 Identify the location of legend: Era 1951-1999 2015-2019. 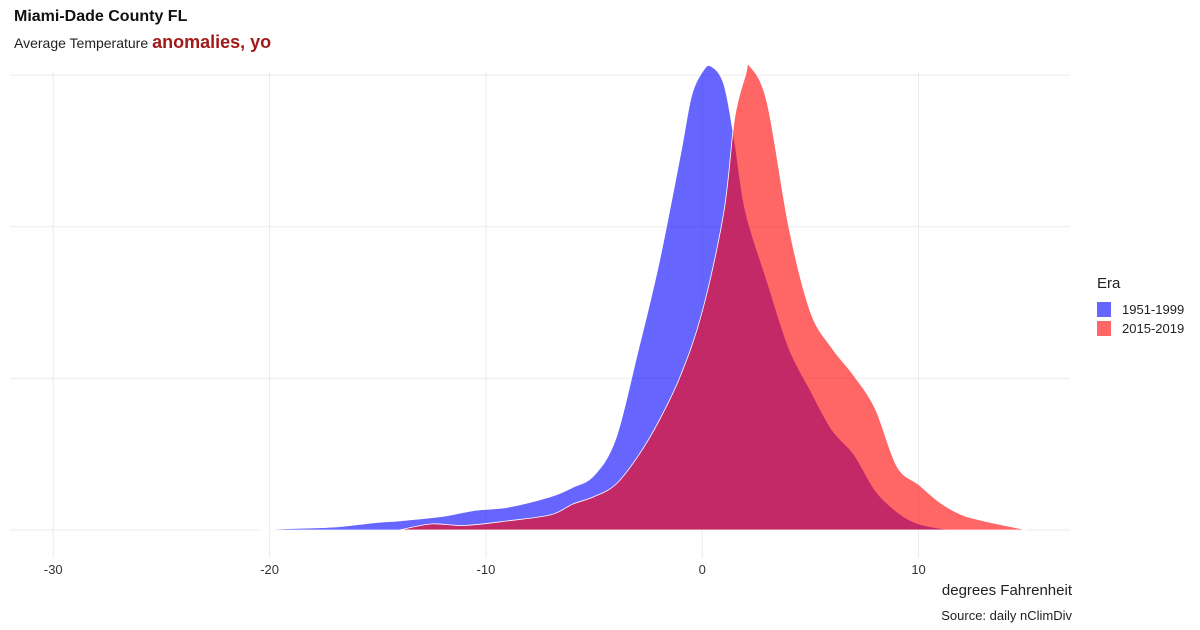
(1140, 306).